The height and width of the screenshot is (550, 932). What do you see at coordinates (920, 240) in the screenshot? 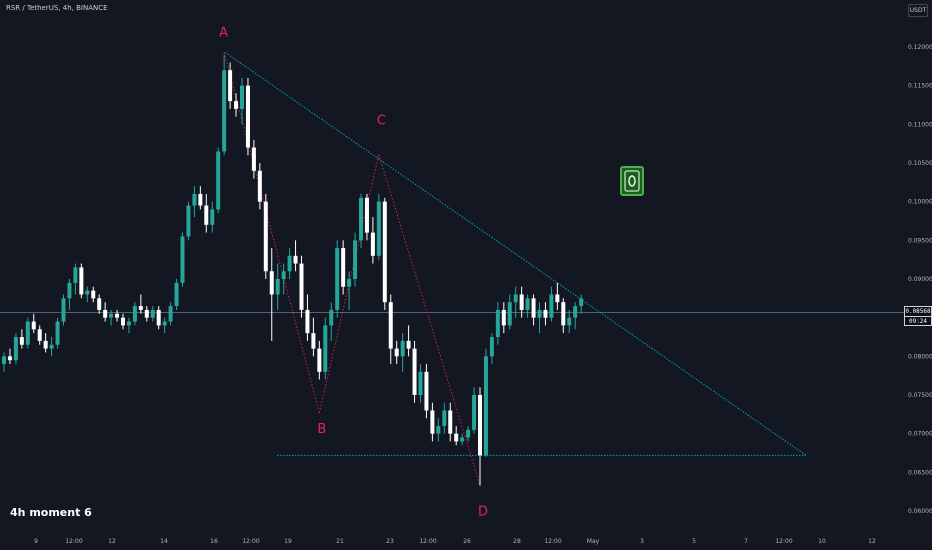
I see `price-tick-label: 0.09500` at bounding box center [920, 240].